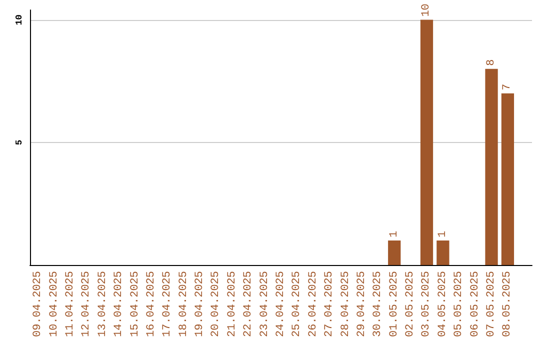 This screenshot has height=340, width=540. What do you see at coordinates (281, 304) in the screenshot?
I see `x-tick-label: 24.04.2025` at bounding box center [281, 304].